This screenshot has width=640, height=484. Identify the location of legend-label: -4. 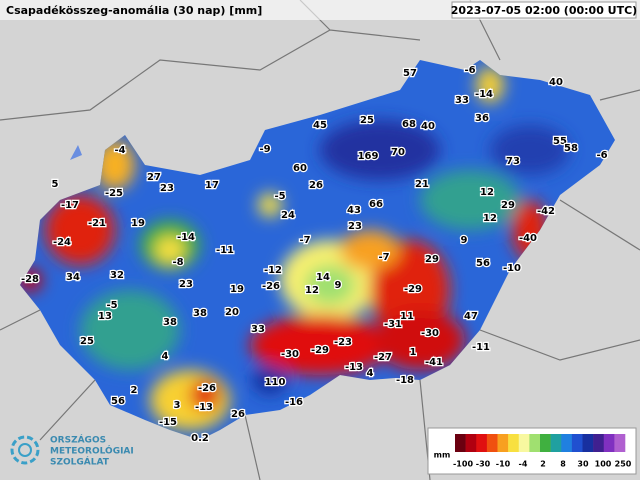
(523, 464).